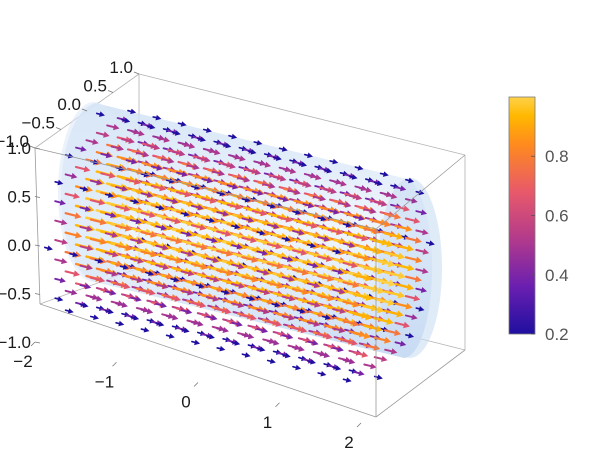 The image size is (591, 465). I want to click on x-axis-ticks: −2 −1 0 1 2, so click(187, 396).